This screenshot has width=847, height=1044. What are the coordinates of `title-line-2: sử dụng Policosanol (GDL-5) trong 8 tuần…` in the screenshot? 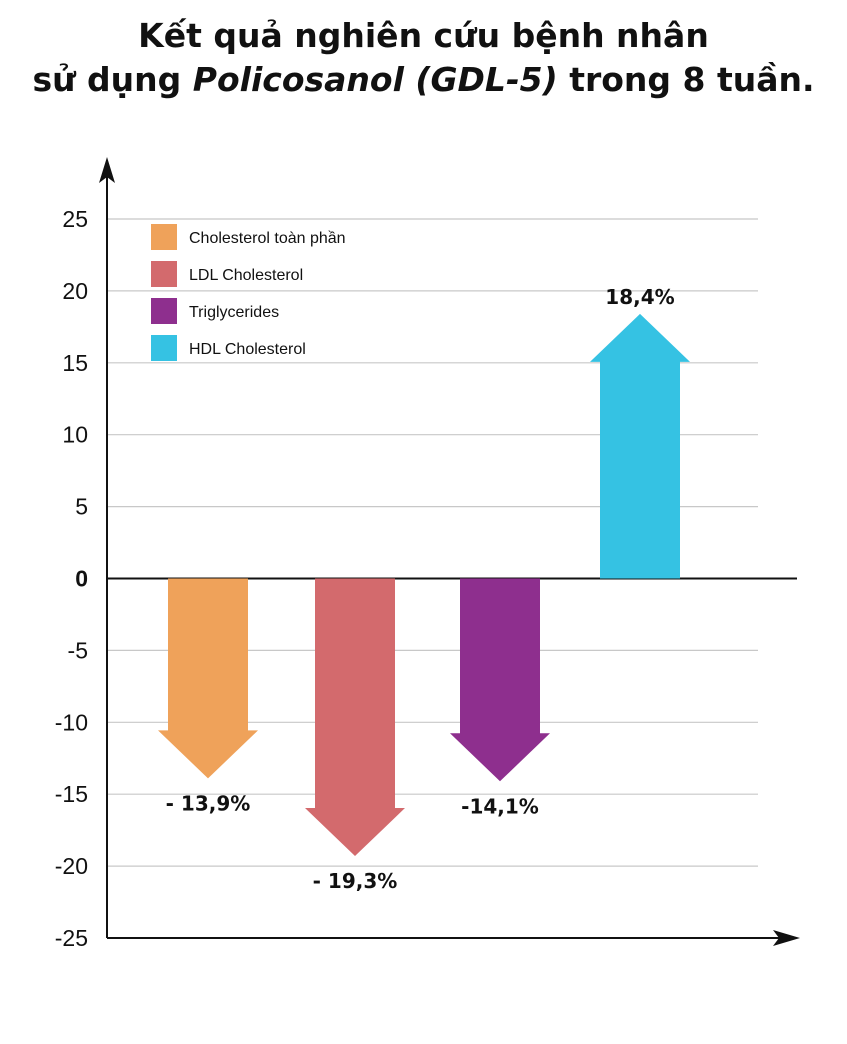 It's located at (423, 80).